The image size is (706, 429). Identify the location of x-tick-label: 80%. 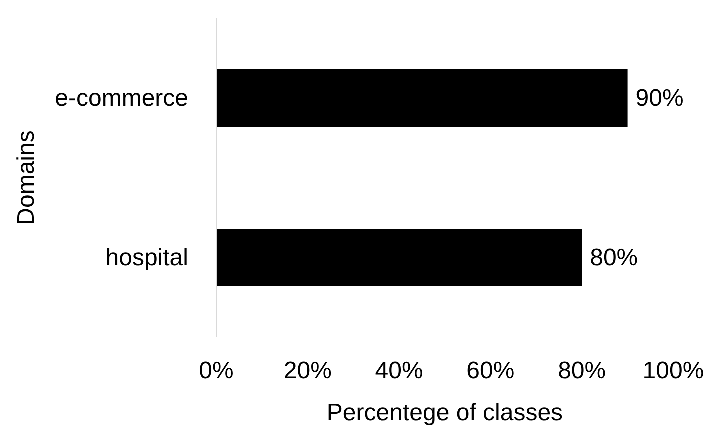
(582, 371).